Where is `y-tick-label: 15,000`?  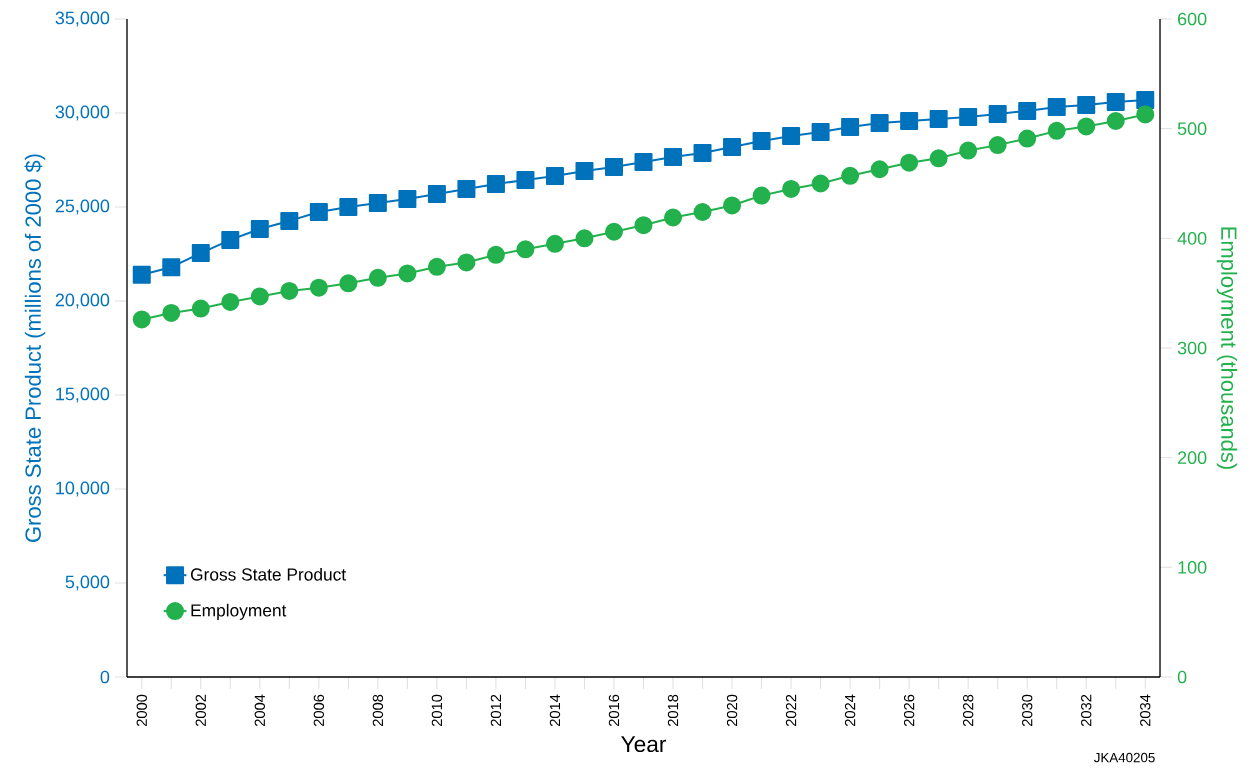 y-tick-label: 15,000 is located at coordinates (83, 395).